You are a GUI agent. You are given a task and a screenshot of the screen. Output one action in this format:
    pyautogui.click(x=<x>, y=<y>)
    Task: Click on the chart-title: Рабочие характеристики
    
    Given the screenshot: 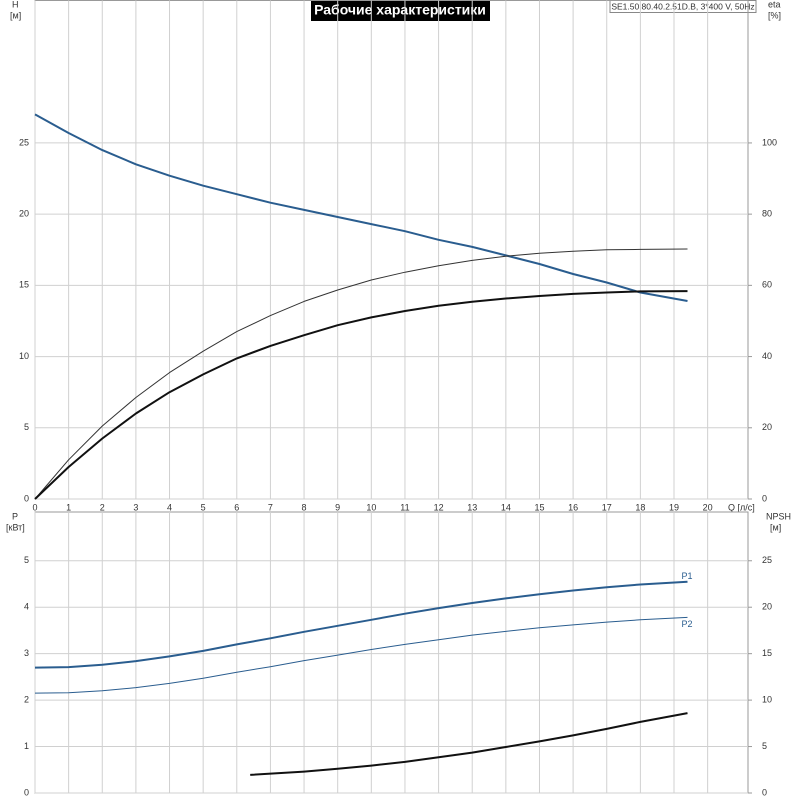 What is the action you would take?
    pyautogui.click(x=400, y=10)
    